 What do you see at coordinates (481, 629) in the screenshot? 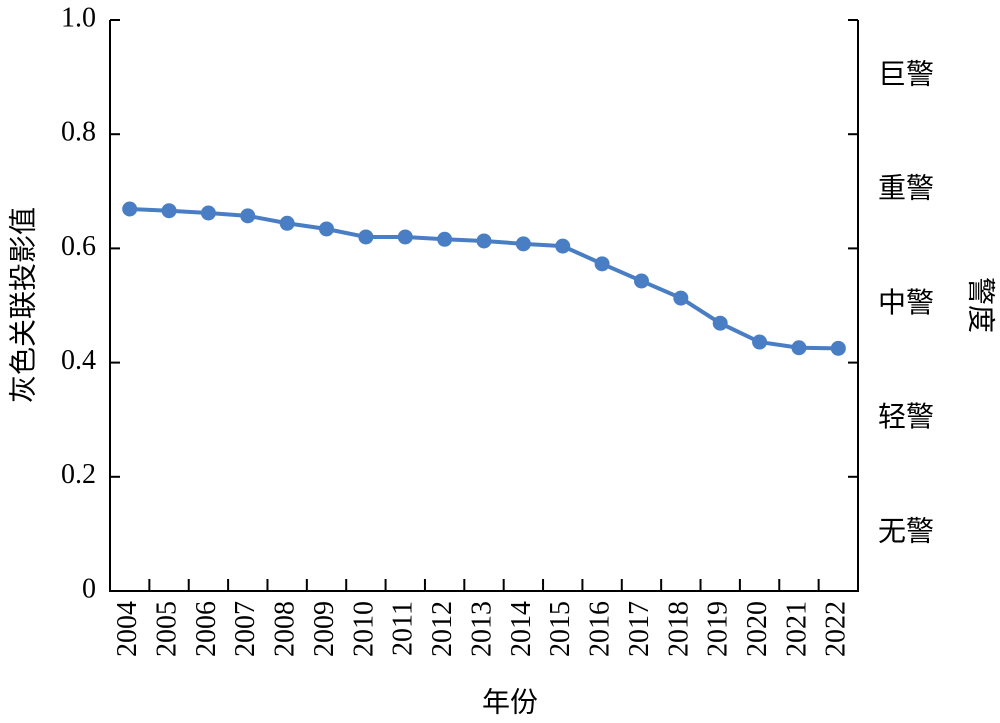
I see `x-tick-label: 2013` at bounding box center [481, 629].